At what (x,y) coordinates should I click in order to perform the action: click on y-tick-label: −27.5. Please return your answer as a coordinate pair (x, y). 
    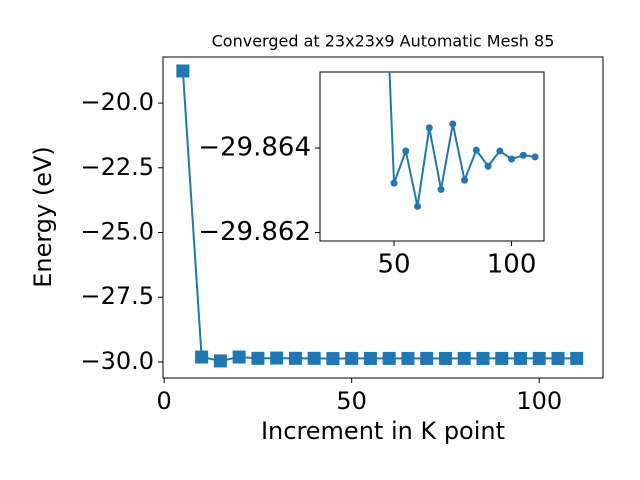
    Looking at the image, I should click on (117, 296).